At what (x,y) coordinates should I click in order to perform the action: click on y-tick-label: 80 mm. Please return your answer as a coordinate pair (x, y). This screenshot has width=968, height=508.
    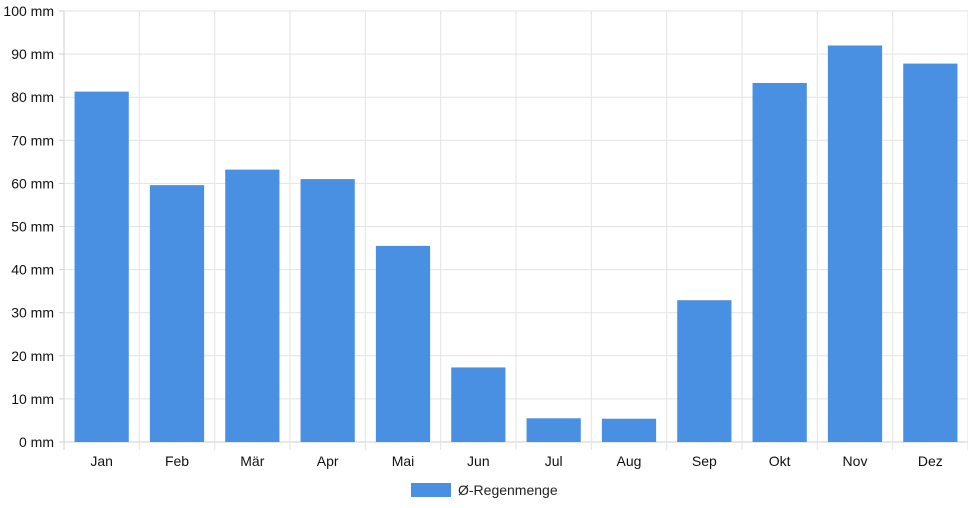
    Looking at the image, I should click on (32, 97).